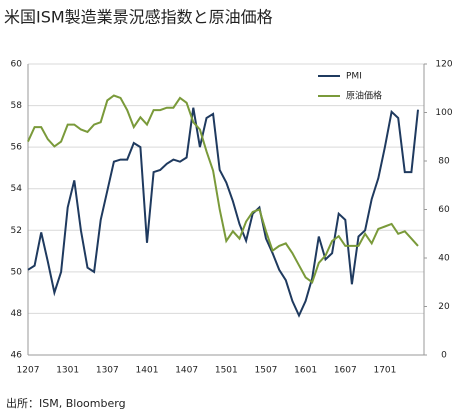  What do you see at coordinates (186, 371) in the screenshot?
I see `x-tick-label: 1407` at bounding box center [186, 371].